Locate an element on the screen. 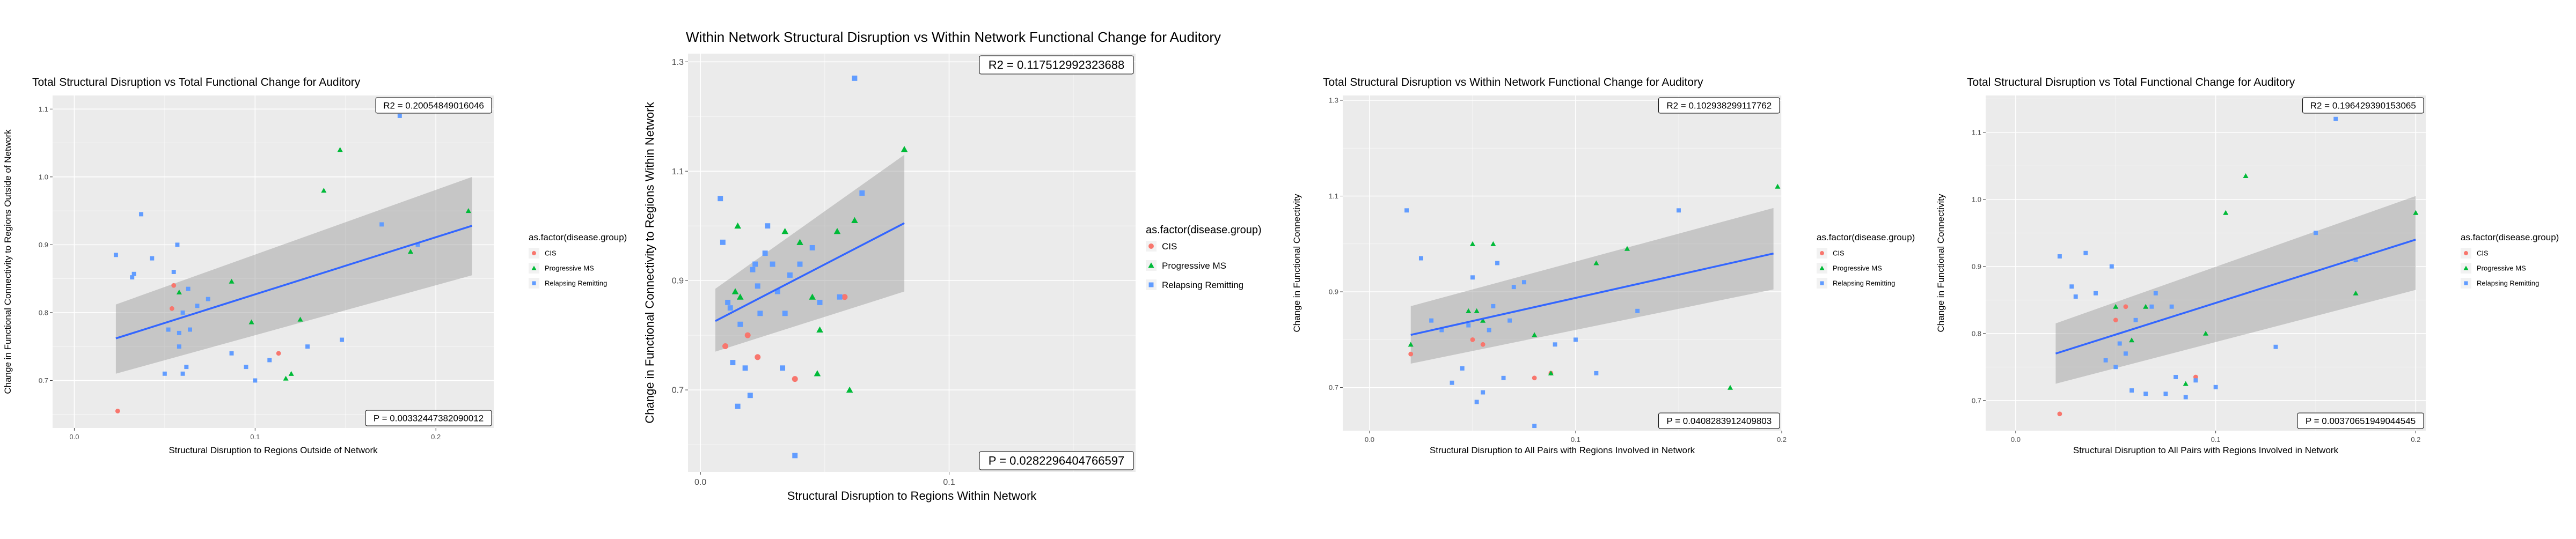  legend-key-progressive-ms is located at coordinates (2466, 267).